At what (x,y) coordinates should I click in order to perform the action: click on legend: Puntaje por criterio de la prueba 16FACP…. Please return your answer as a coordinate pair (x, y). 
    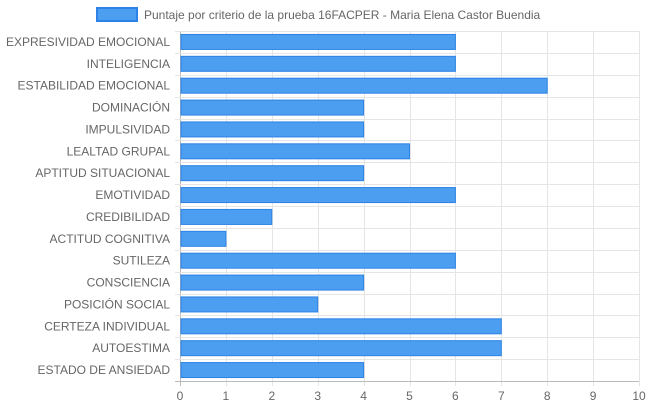
    Looking at the image, I should click on (318, 14).